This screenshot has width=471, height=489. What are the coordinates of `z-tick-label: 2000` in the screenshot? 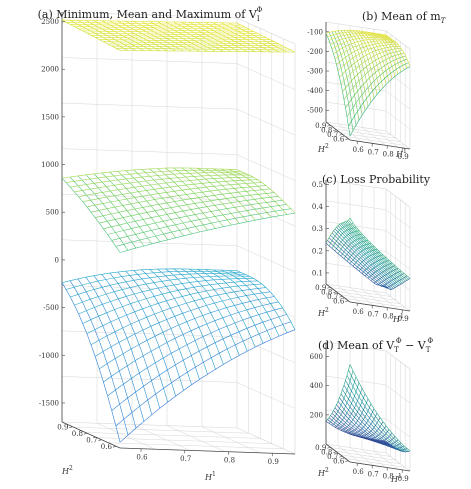 It's located at (50, 70).